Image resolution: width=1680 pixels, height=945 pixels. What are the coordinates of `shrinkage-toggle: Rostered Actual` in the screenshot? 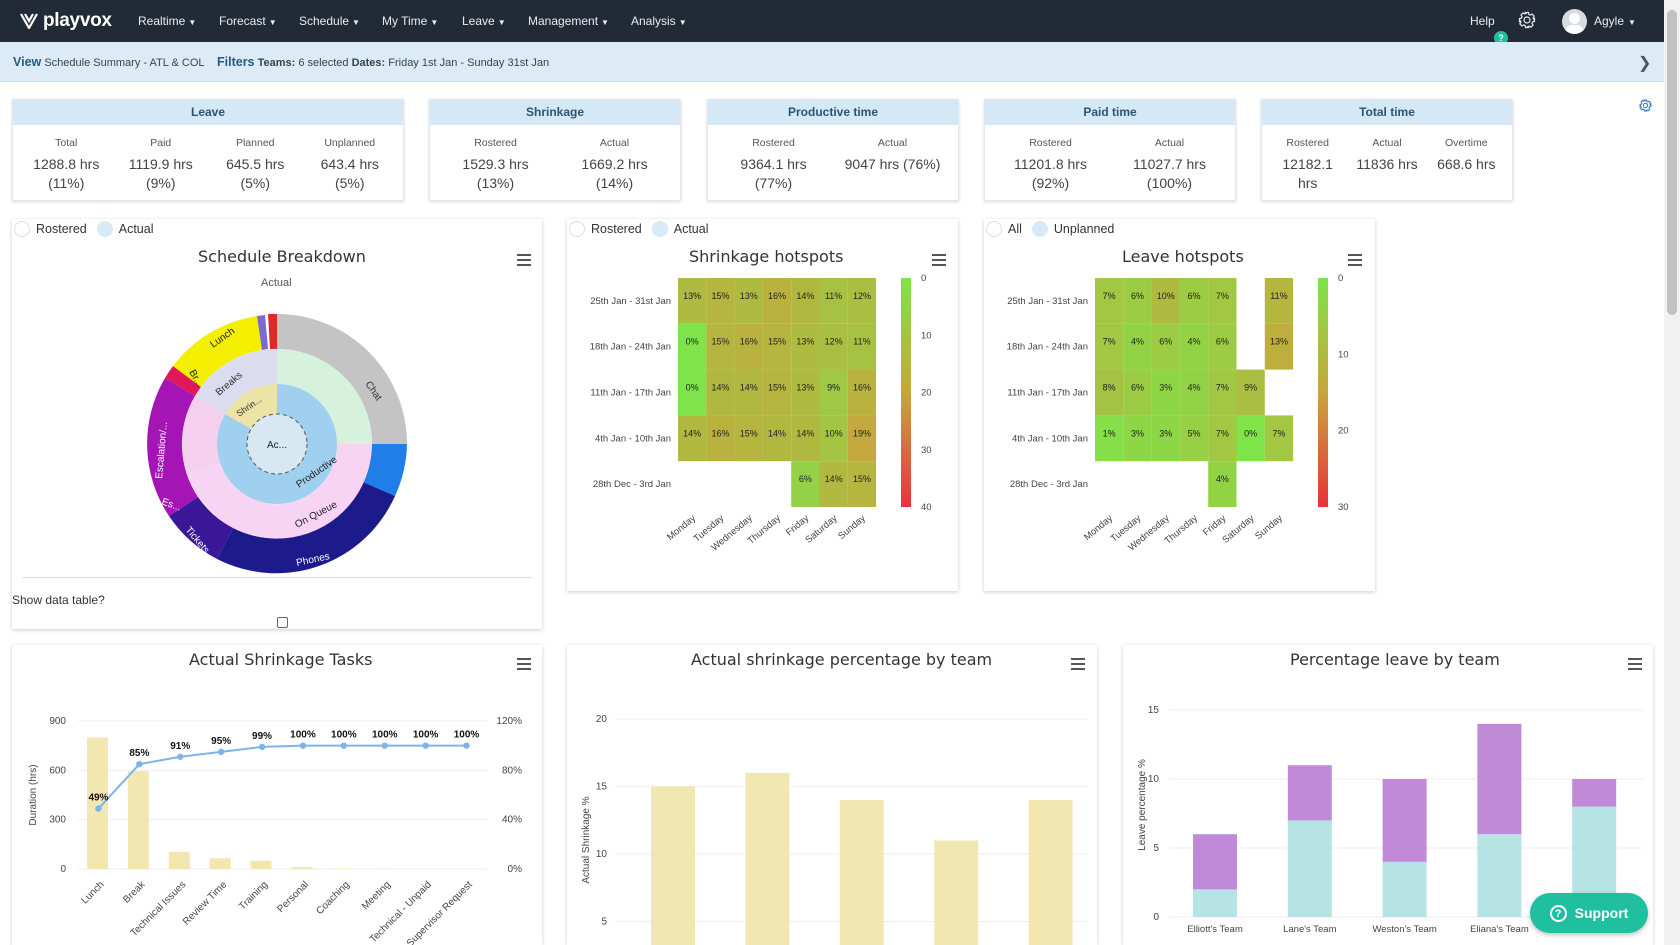 It's located at (638, 229).